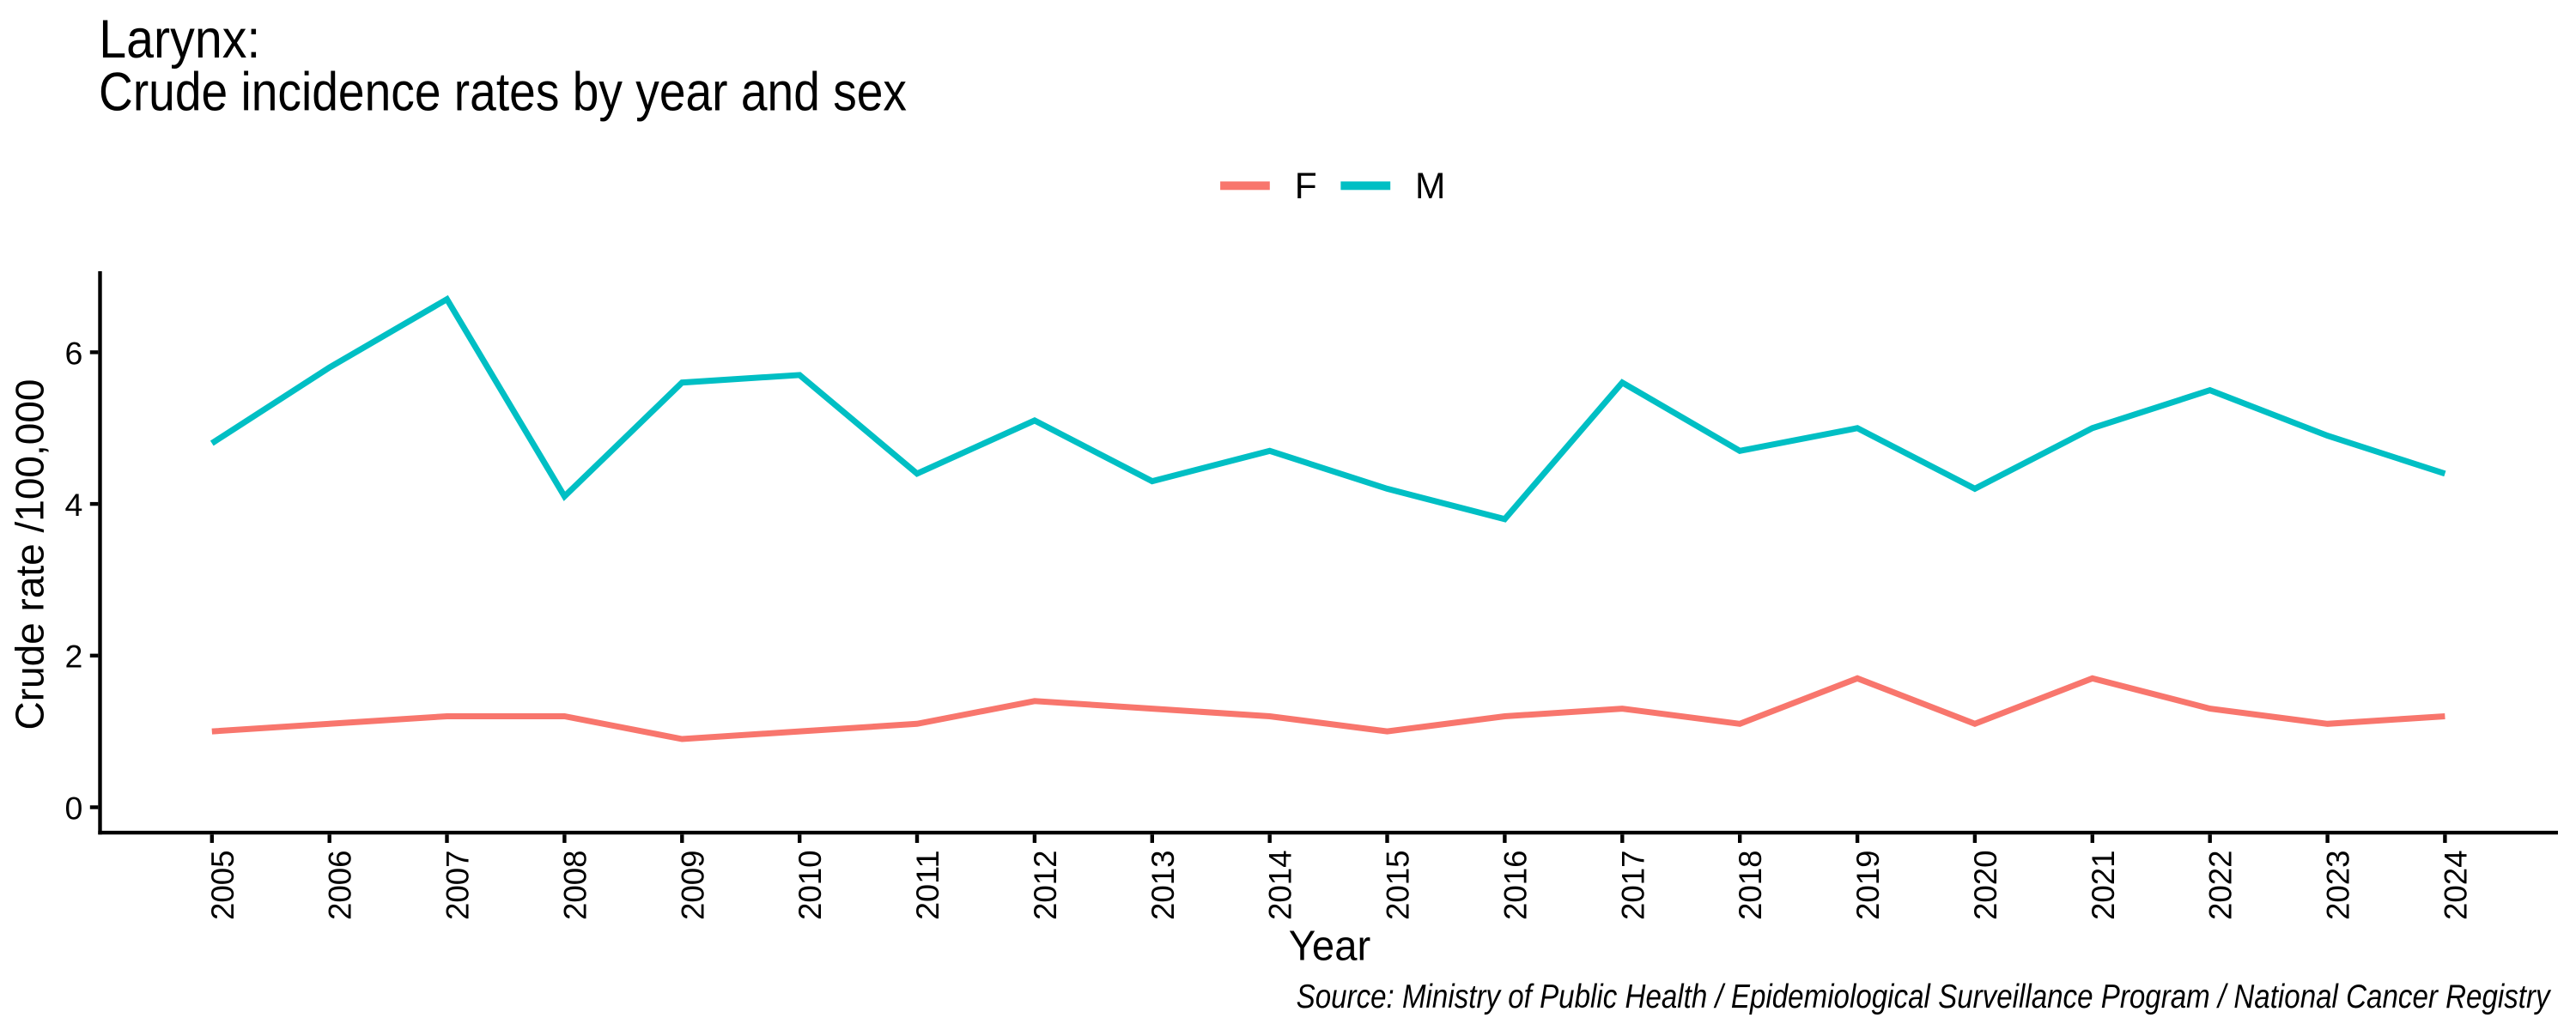  Describe the element at coordinates (180, 39) in the screenshot. I see `svg-text: Larynx:` at that location.